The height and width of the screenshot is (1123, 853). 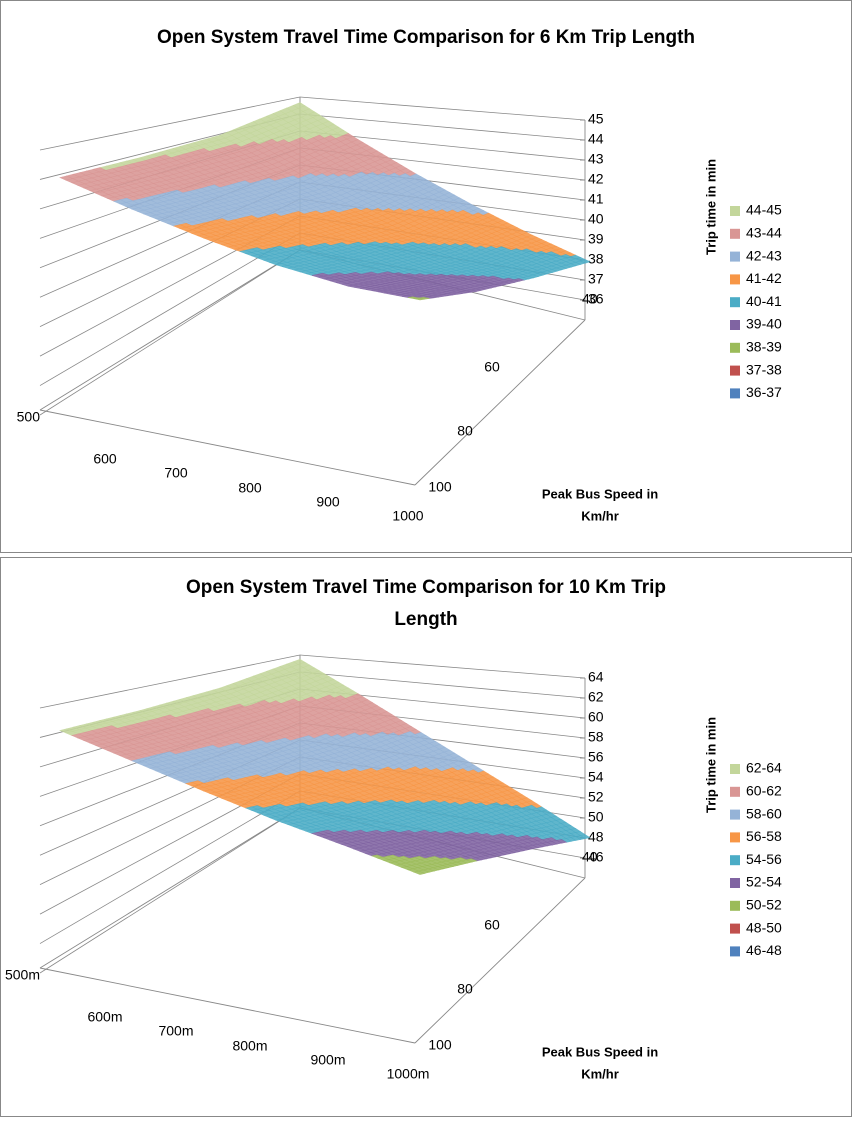 I want to click on y-tick-label: 64, so click(x=596, y=677).